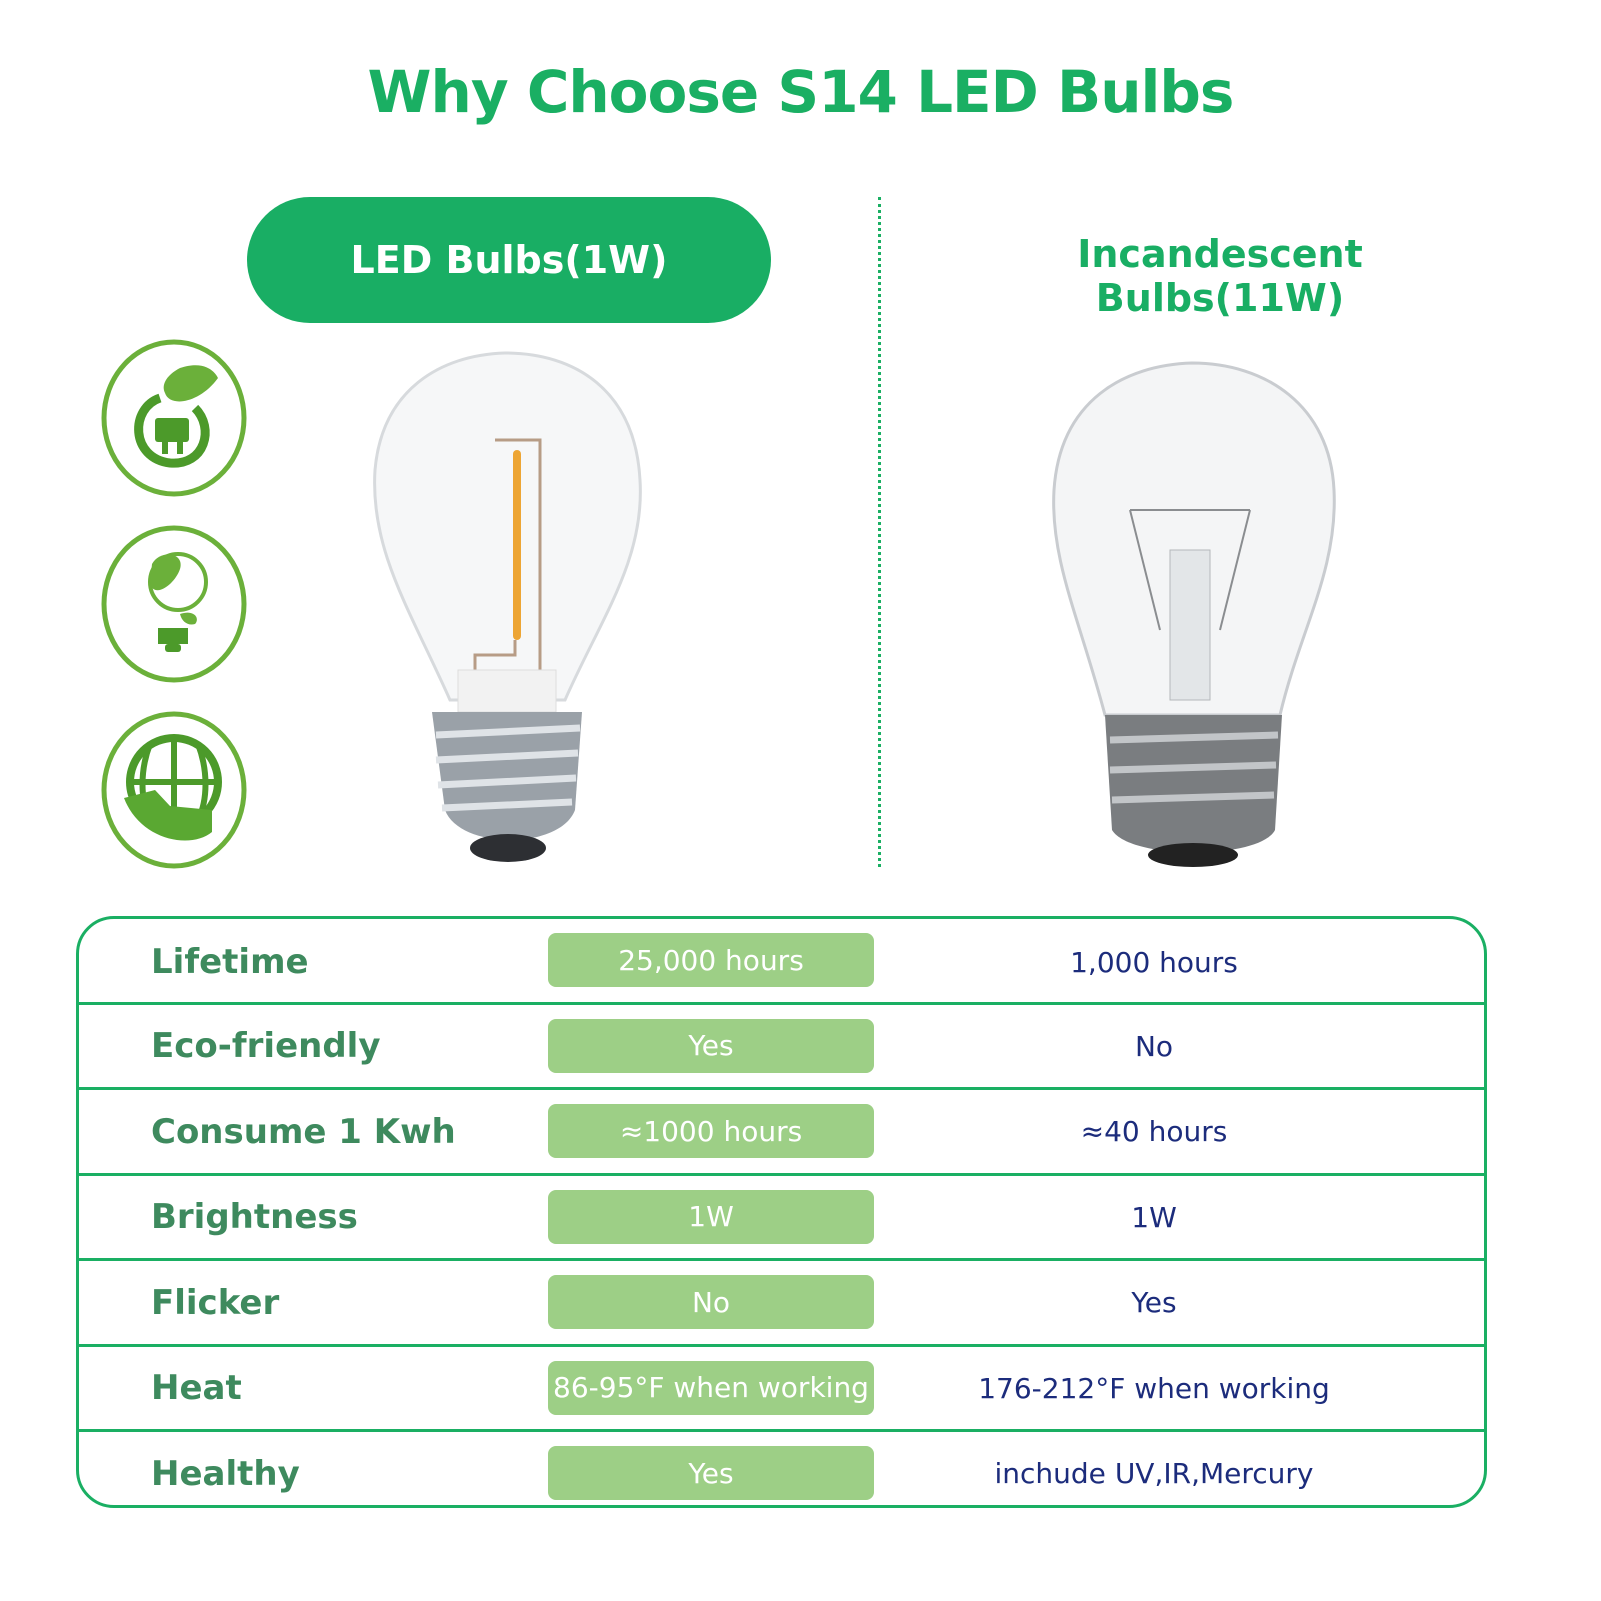 This screenshot has width=1601, height=1601. What do you see at coordinates (711, 1387) in the screenshot?
I see `led-value: 86-95°F when working` at bounding box center [711, 1387].